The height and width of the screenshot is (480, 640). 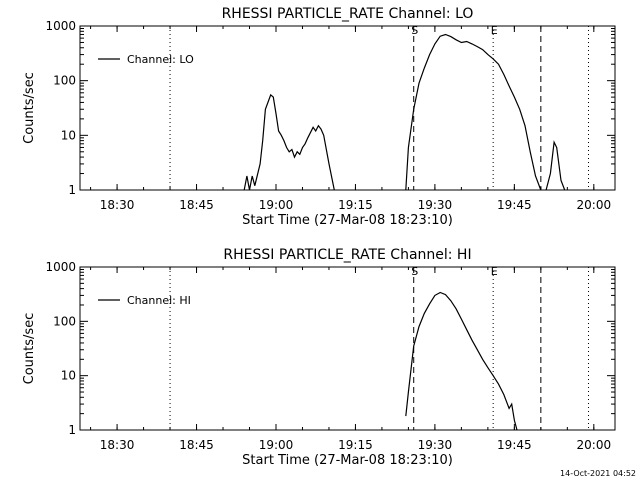 I want to click on chart-title: RHESSI PARTICLE_RATE Channel: HI, so click(x=347, y=255).